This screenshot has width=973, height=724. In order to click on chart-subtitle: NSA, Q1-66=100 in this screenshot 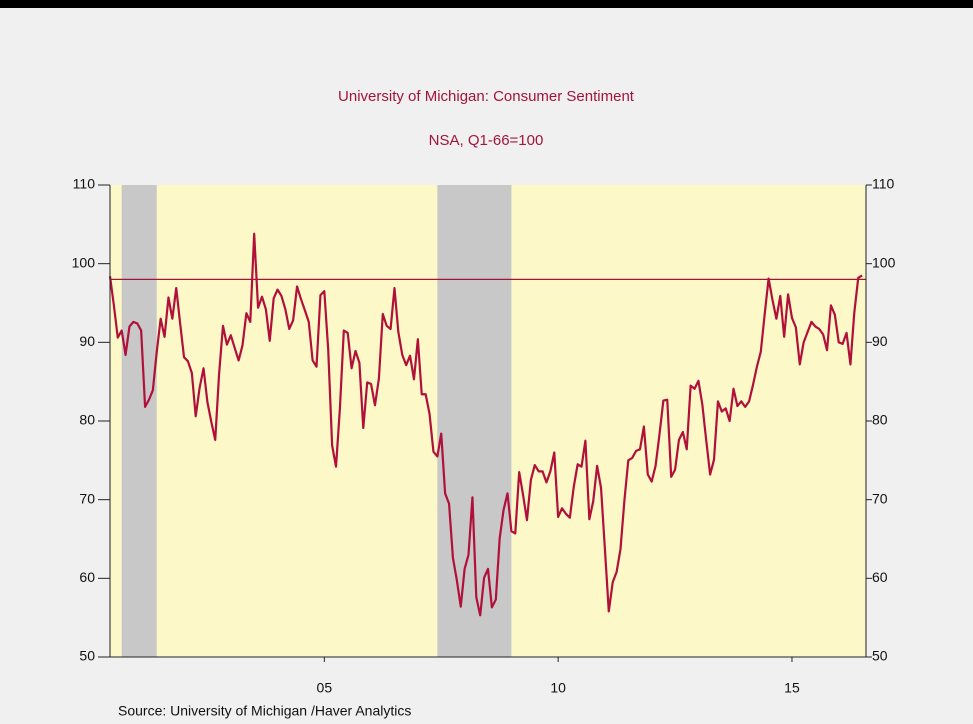, I will do `click(486, 140)`.